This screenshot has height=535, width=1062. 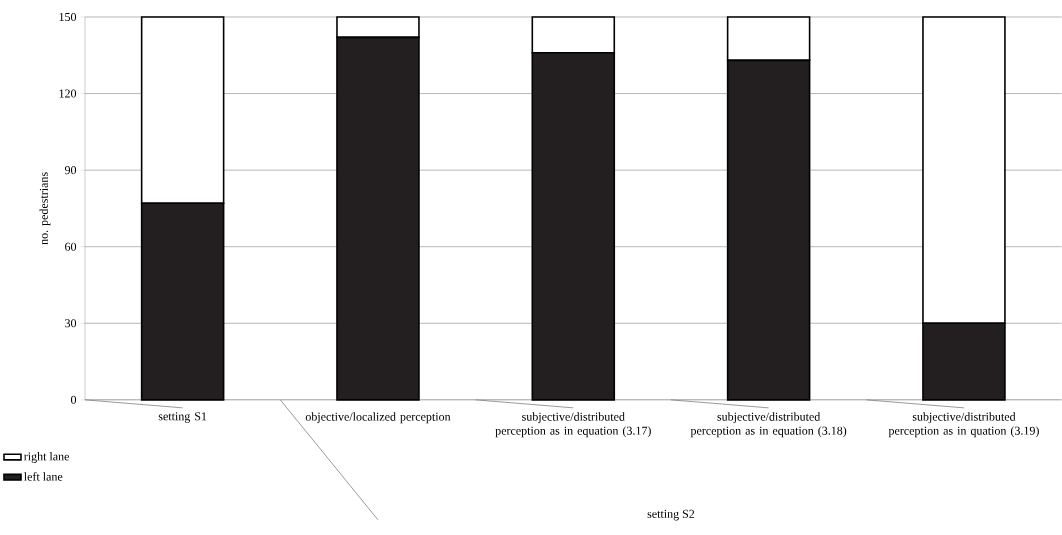 I want to click on y-tick-label: 0, so click(x=73, y=399).